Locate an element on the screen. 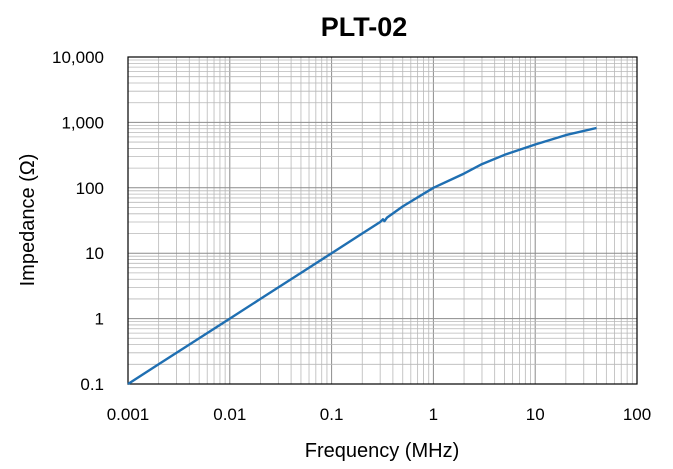 This screenshot has width=673, height=469. x-tick-label: 0.01 is located at coordinates (229, 414).